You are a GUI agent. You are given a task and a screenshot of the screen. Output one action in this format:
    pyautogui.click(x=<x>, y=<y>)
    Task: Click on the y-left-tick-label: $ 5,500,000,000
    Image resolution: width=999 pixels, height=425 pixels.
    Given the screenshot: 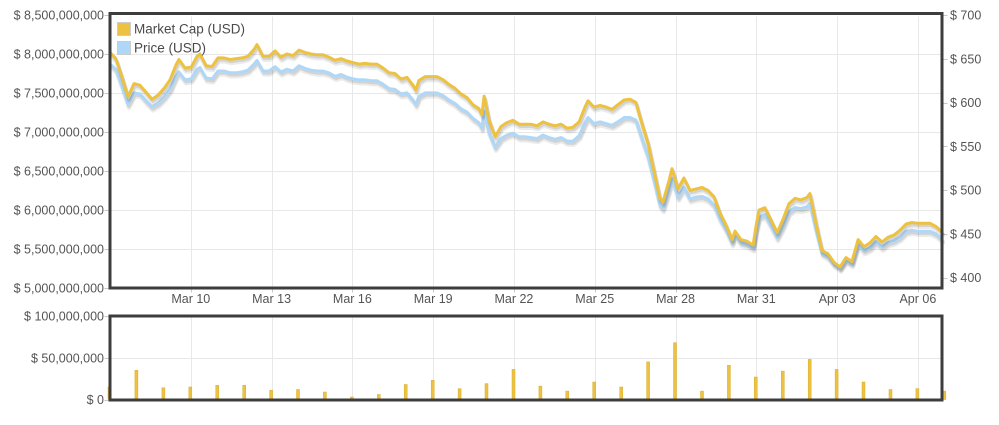 What is the action you would take?
    pyautogui.click(x=59, y=250)
    